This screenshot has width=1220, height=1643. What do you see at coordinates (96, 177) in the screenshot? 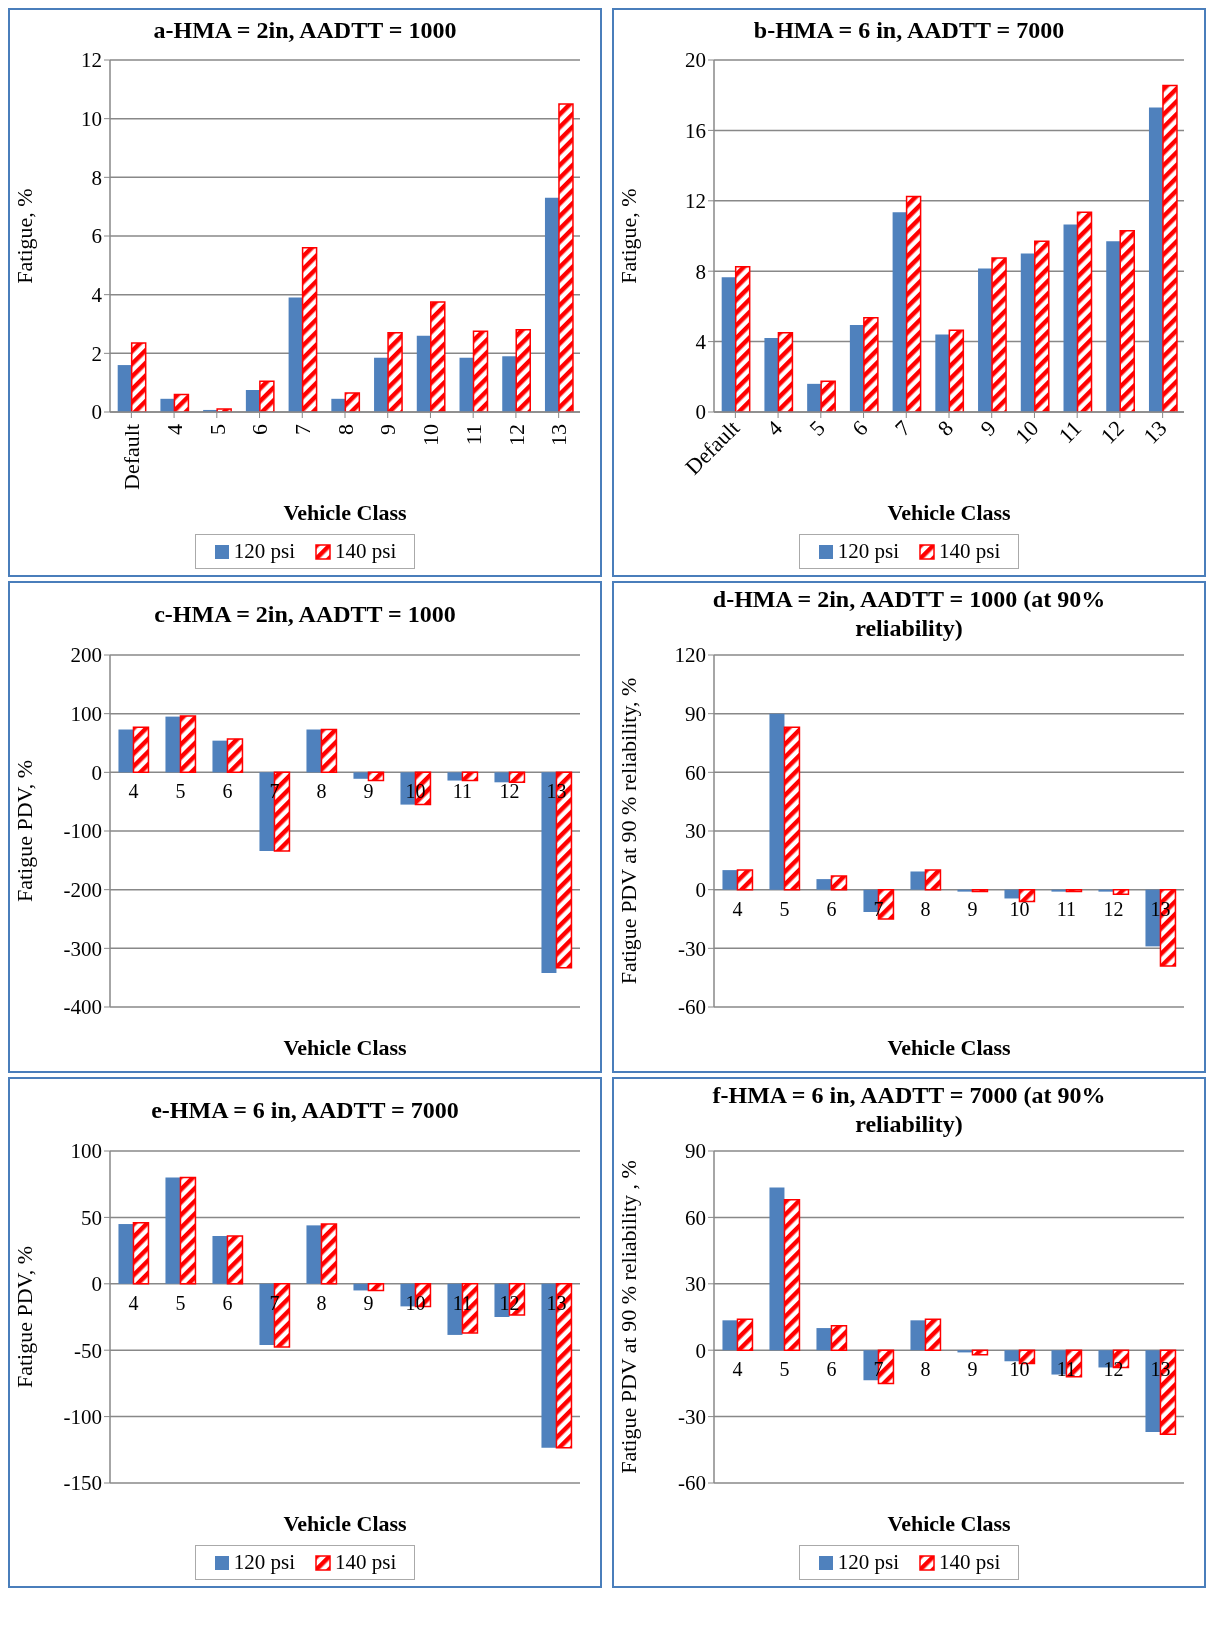
I see `y-tick-label: 8` at bounding box center [96, 177].